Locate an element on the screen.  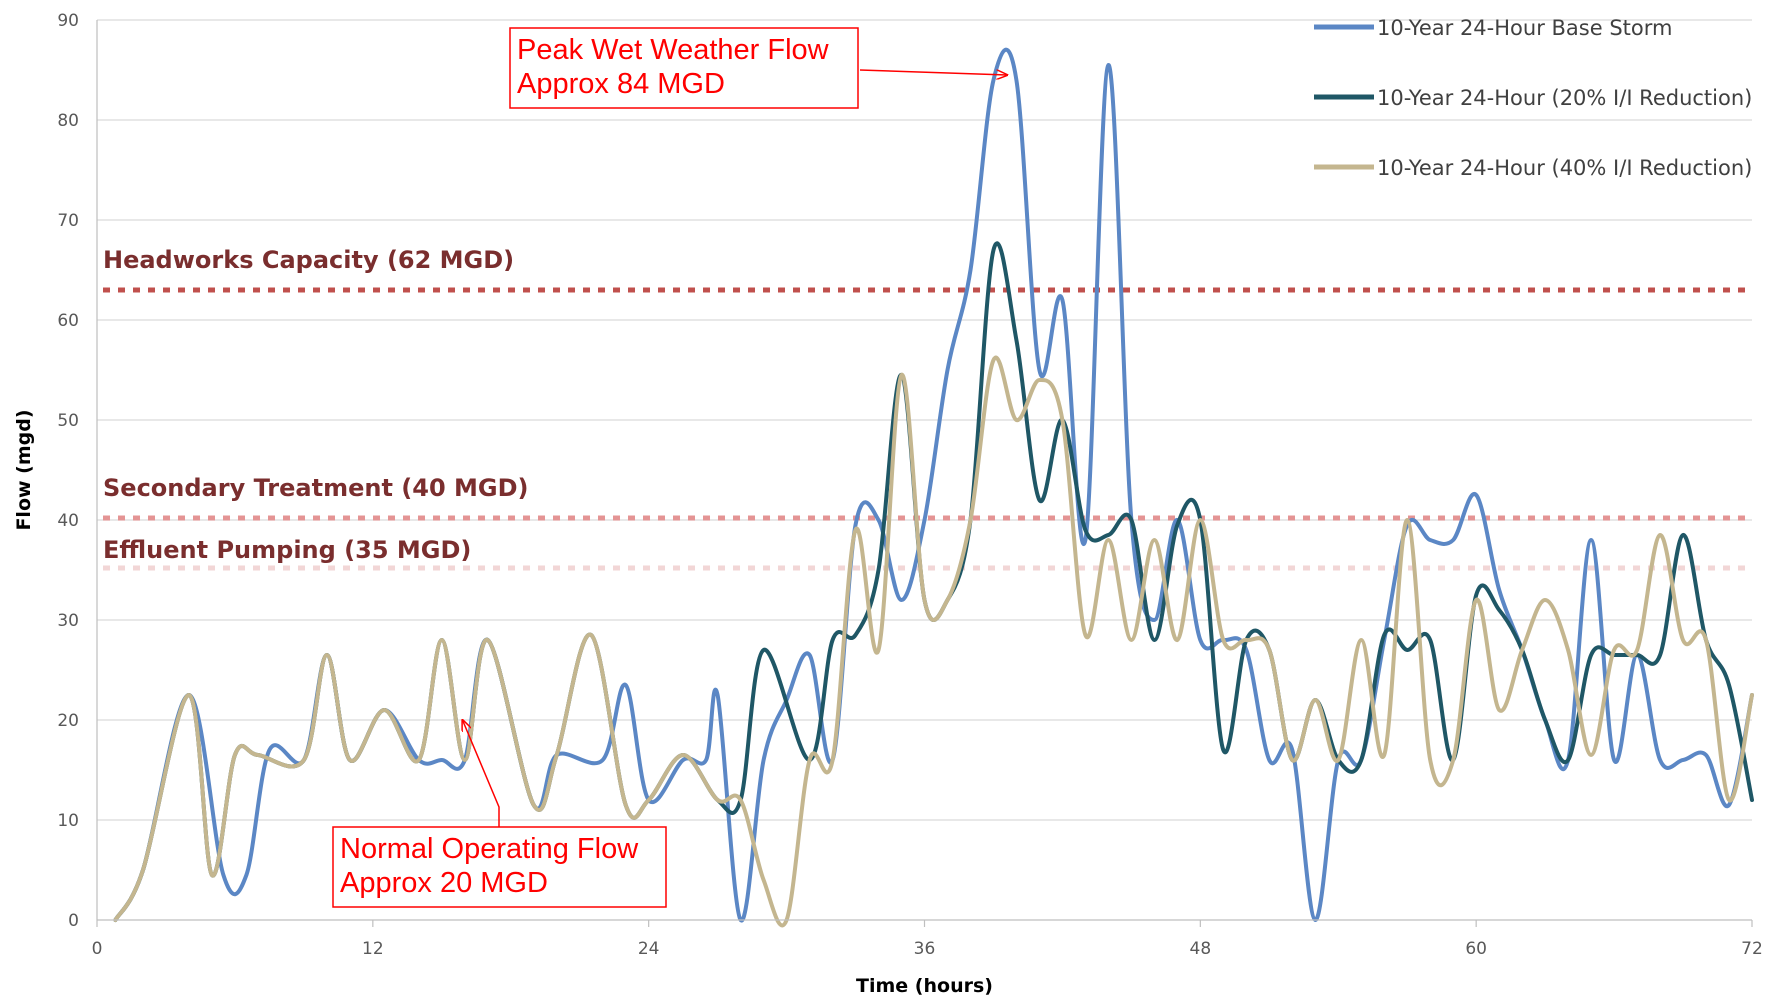
x-tick-label: 12 is located at coordinates (373, 949).